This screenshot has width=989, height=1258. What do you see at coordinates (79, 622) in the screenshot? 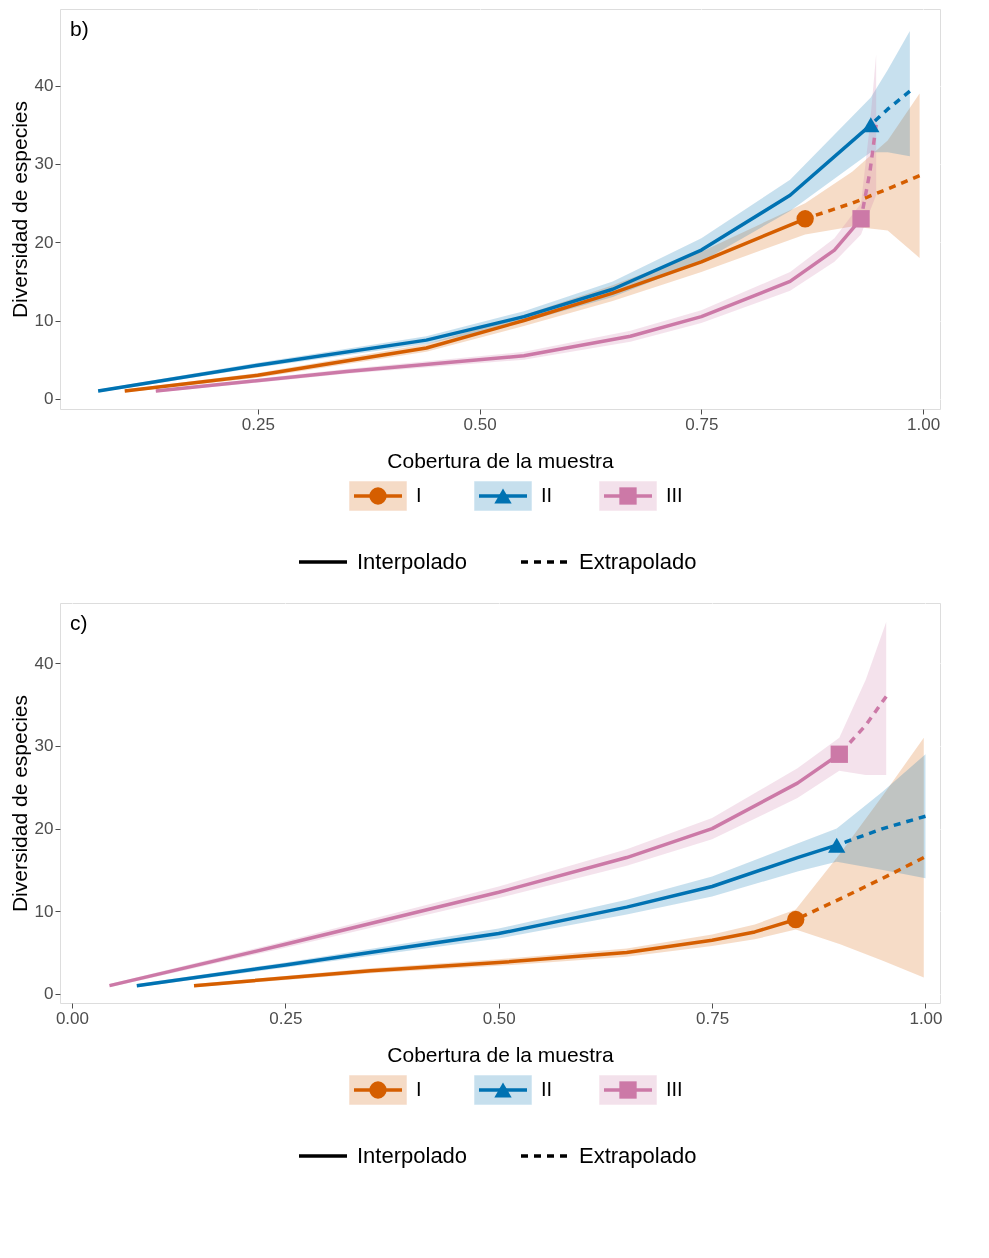
I see `chart-title: c)` at bounding box center [79, 622].